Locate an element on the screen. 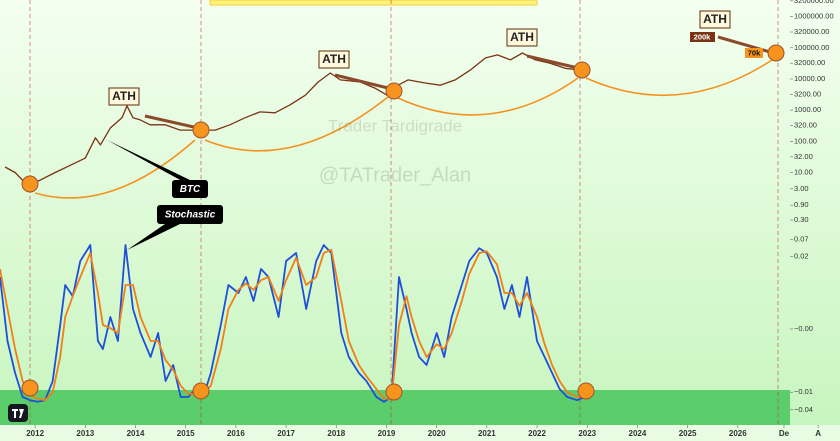 Image resolution: width=840 pixels, height=441 pixels. y-tick-label: 3200.00 is located at coordinates (807, 93).